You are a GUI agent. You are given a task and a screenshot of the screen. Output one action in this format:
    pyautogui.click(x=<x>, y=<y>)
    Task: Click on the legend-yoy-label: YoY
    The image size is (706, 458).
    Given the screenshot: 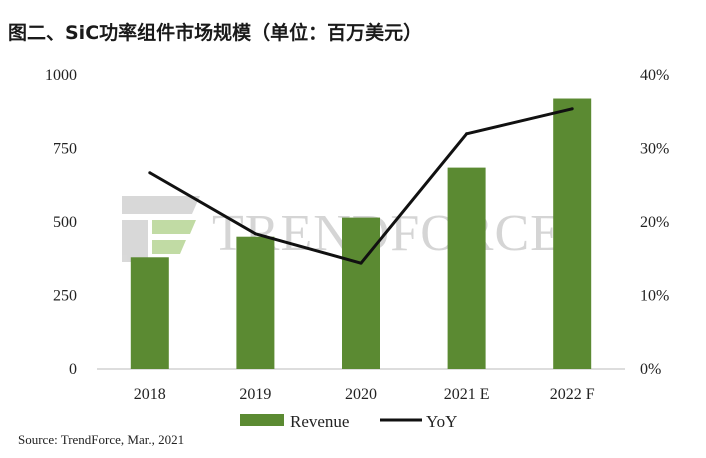 What is the action you would take?
    pyautogui.click(x=441, y=421)
    